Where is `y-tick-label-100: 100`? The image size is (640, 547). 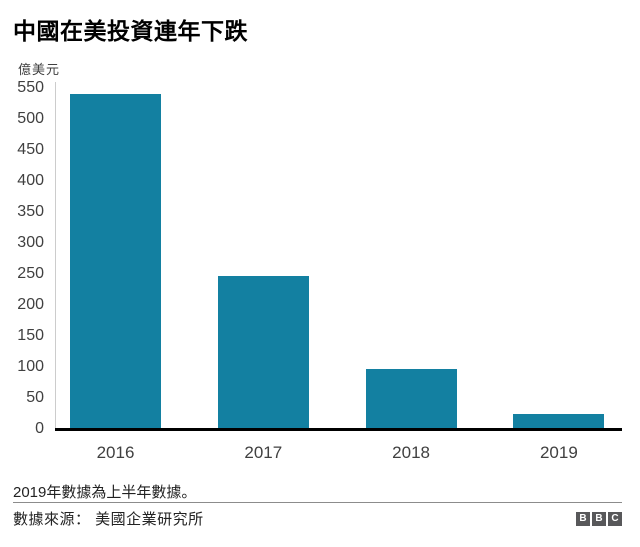 y-tick-label-100: 100 is located at coordinates (30, 366).